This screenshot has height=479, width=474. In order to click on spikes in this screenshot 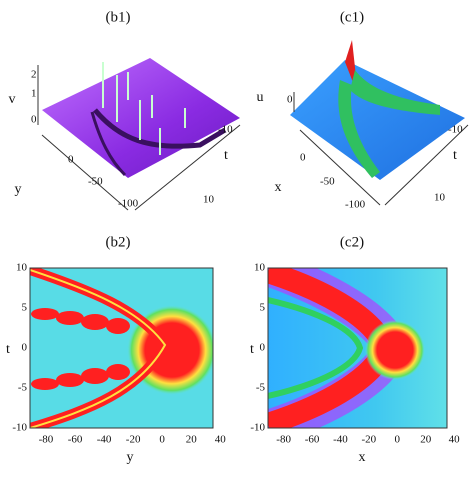, I will do `click(144, 108)`.